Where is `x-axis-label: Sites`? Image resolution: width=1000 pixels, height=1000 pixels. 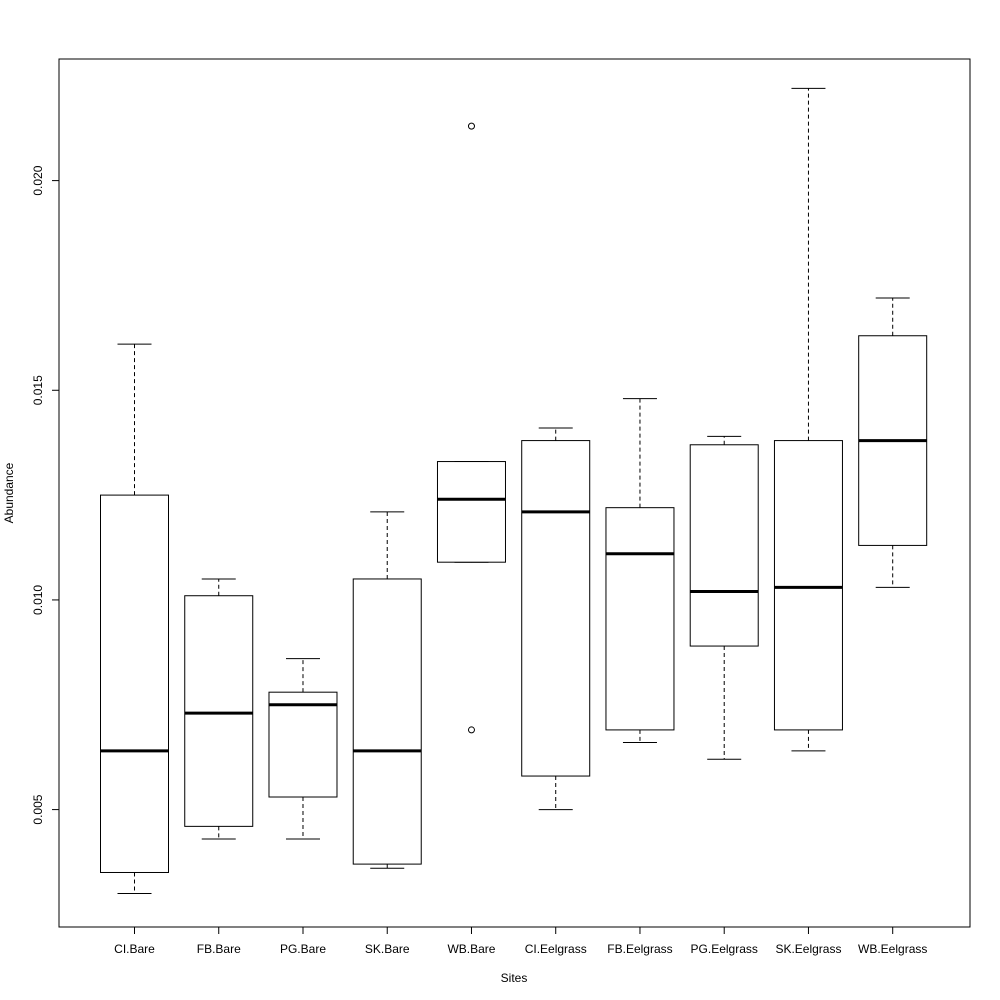
x-axis-label: Sites is located at coordinates (514, 978).